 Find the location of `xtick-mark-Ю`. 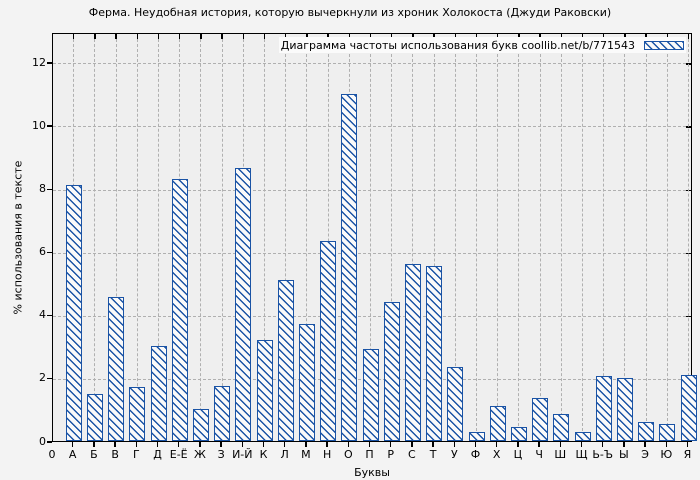

xtick-mark-Ю is located at coordinates (666, 444).